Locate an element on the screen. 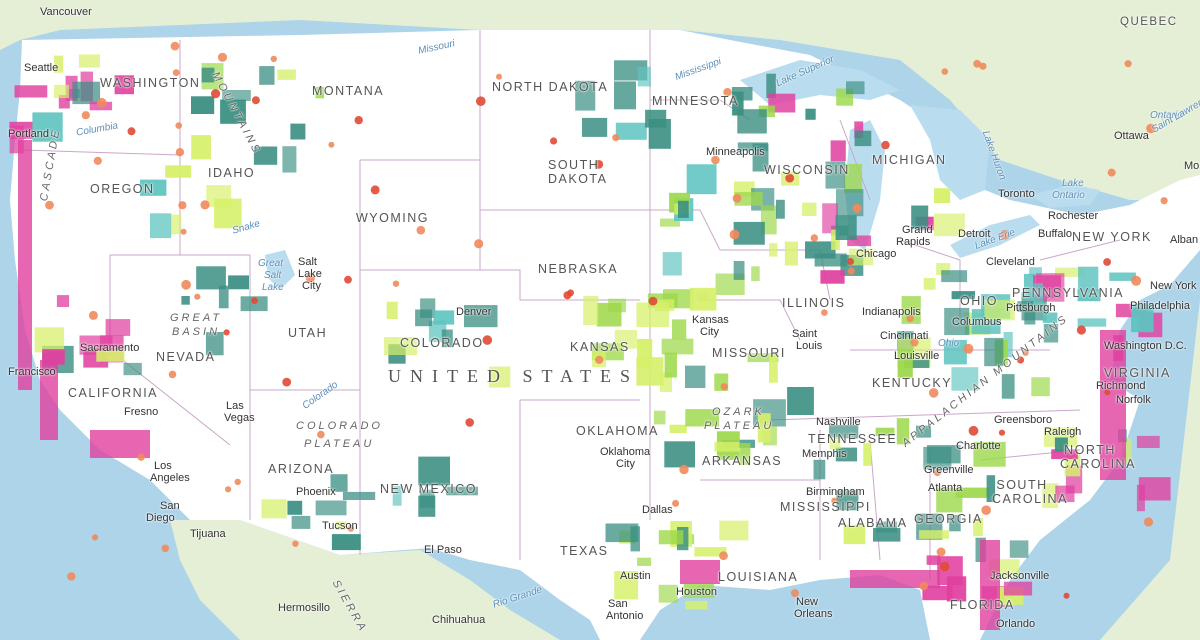  lake-huron is located at coordinates (950, 152).